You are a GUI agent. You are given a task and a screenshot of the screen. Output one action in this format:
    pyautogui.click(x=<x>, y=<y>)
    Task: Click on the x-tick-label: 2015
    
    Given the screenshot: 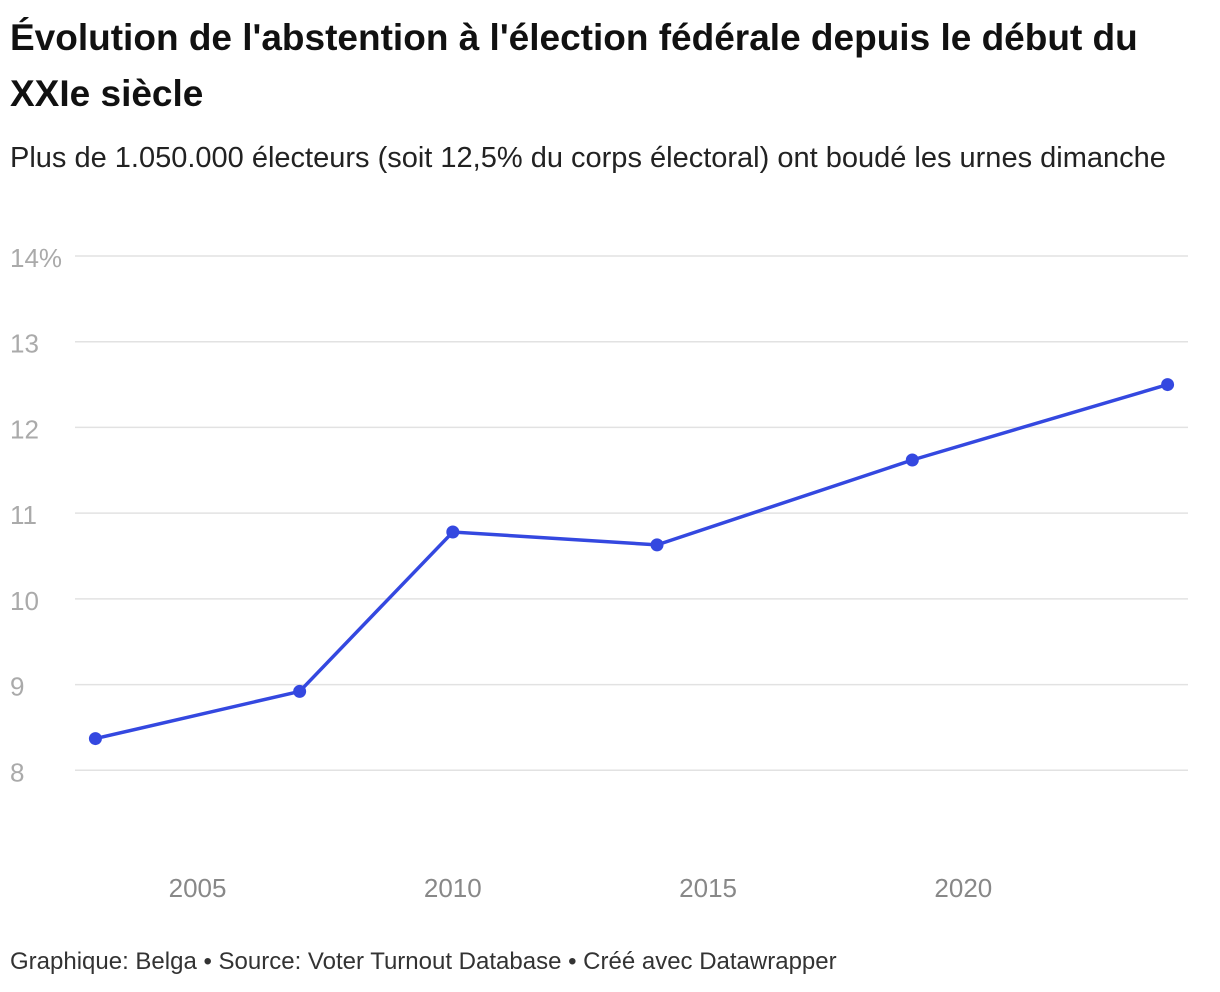 What is the action you would take?
    pyautogui.click(x=708, y=888)
    